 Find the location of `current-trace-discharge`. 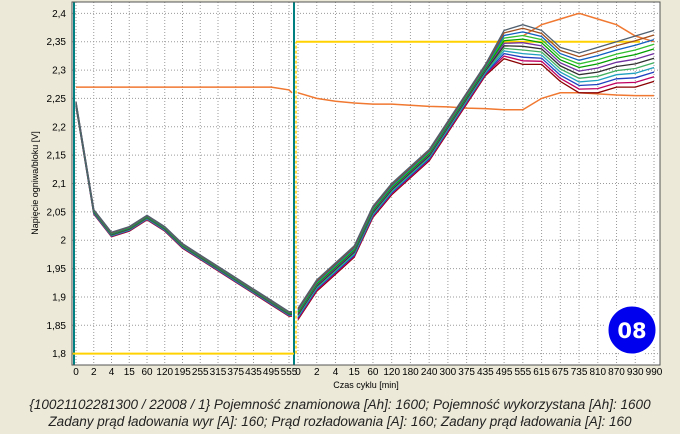

current-trace-discharge is located at coordinates (184, 90).